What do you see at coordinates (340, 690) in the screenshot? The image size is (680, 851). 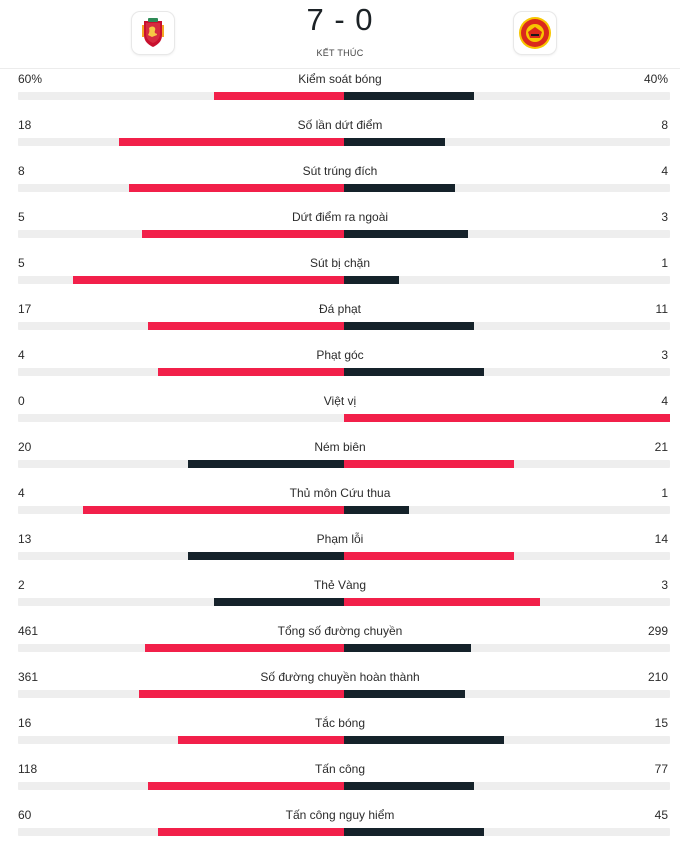 I see `stat-row: 361 Số đường chuyền hoàn thành 210` at bounding box center [340, 690].